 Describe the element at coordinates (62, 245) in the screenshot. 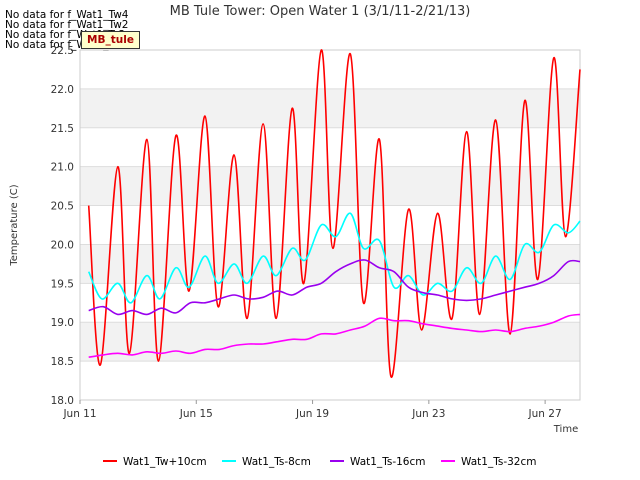

I see `y-tick-label: 20.0` at that location.